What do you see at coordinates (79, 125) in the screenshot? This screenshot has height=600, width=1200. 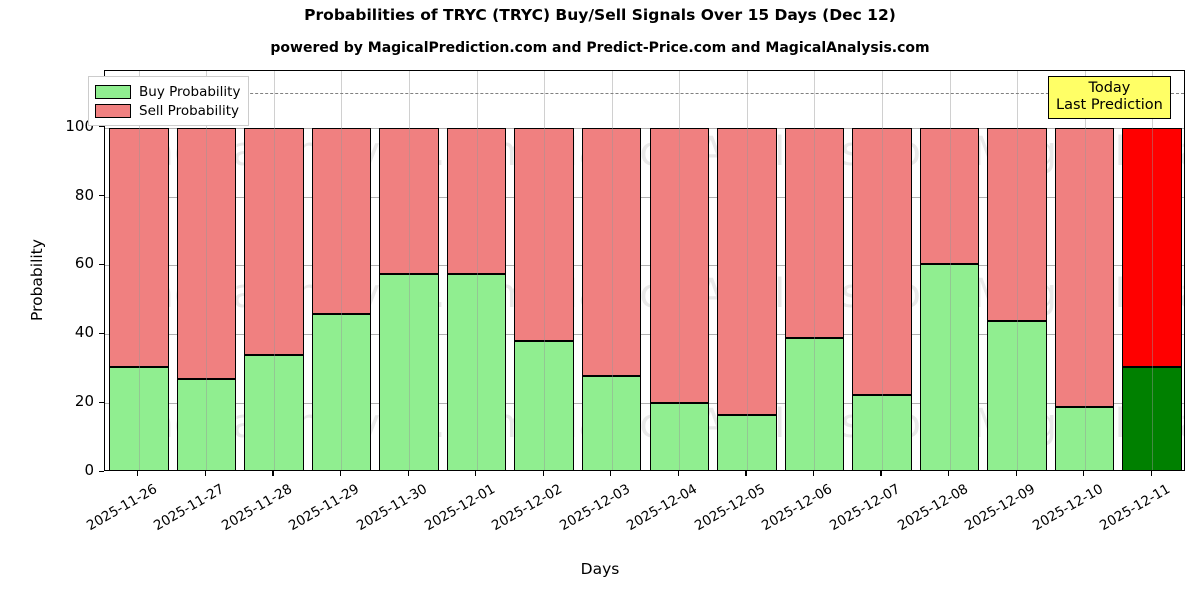 I see `y-tick-label: 100` at bounding box center [79, 125].